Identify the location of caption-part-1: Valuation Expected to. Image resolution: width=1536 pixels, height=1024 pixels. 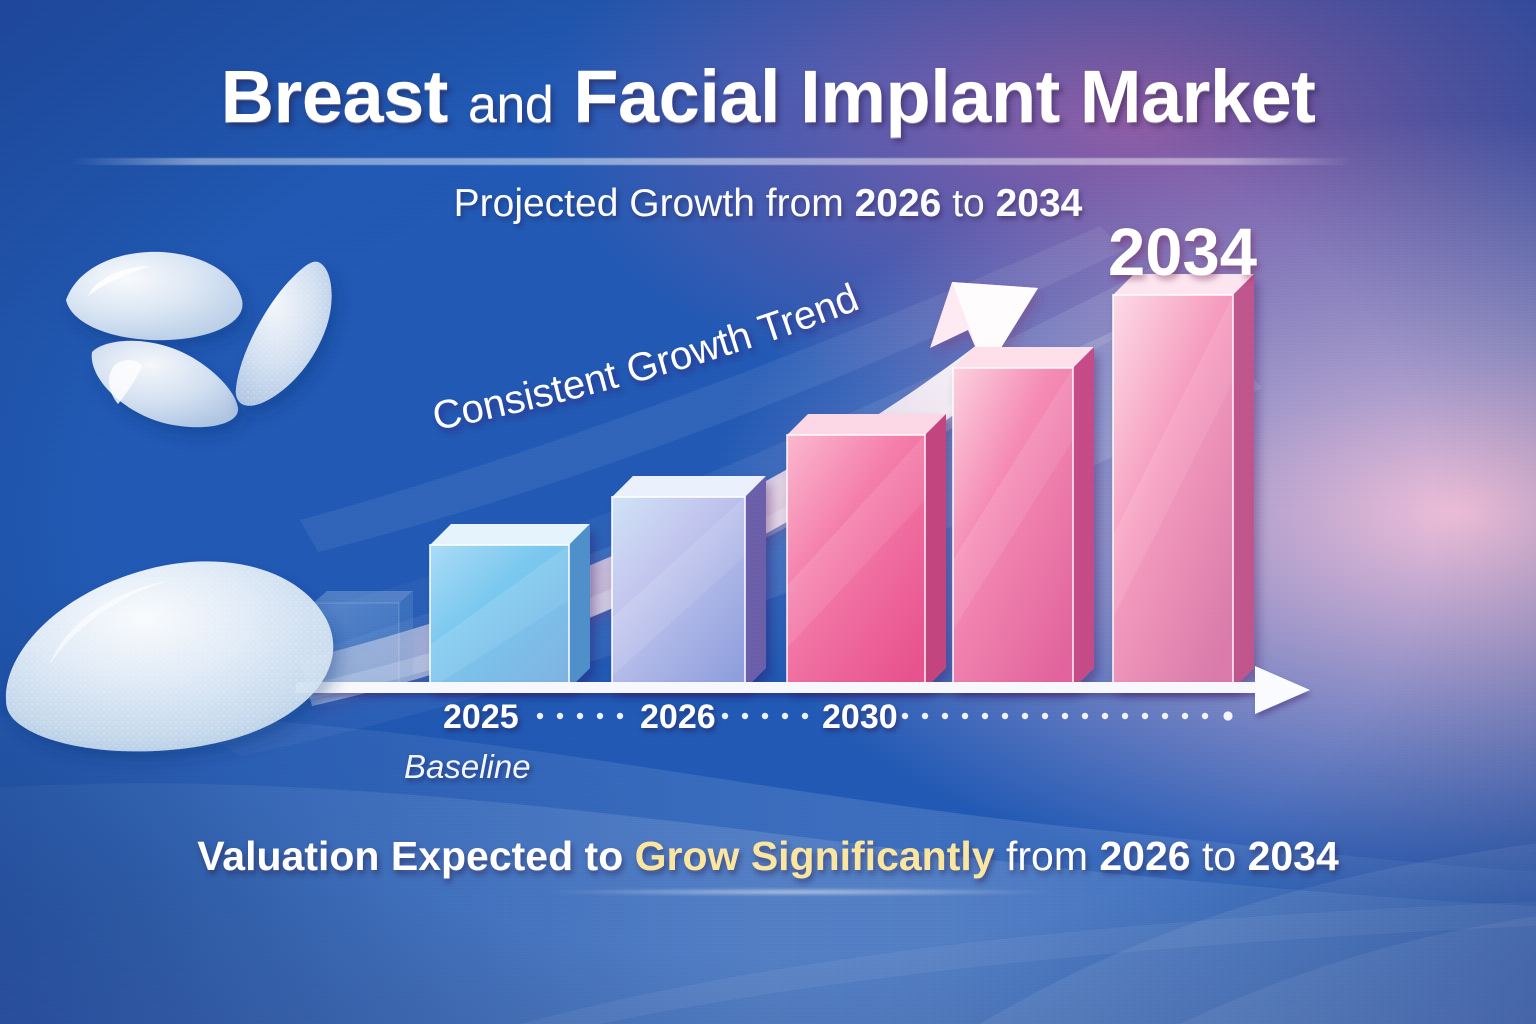
(416, 856).